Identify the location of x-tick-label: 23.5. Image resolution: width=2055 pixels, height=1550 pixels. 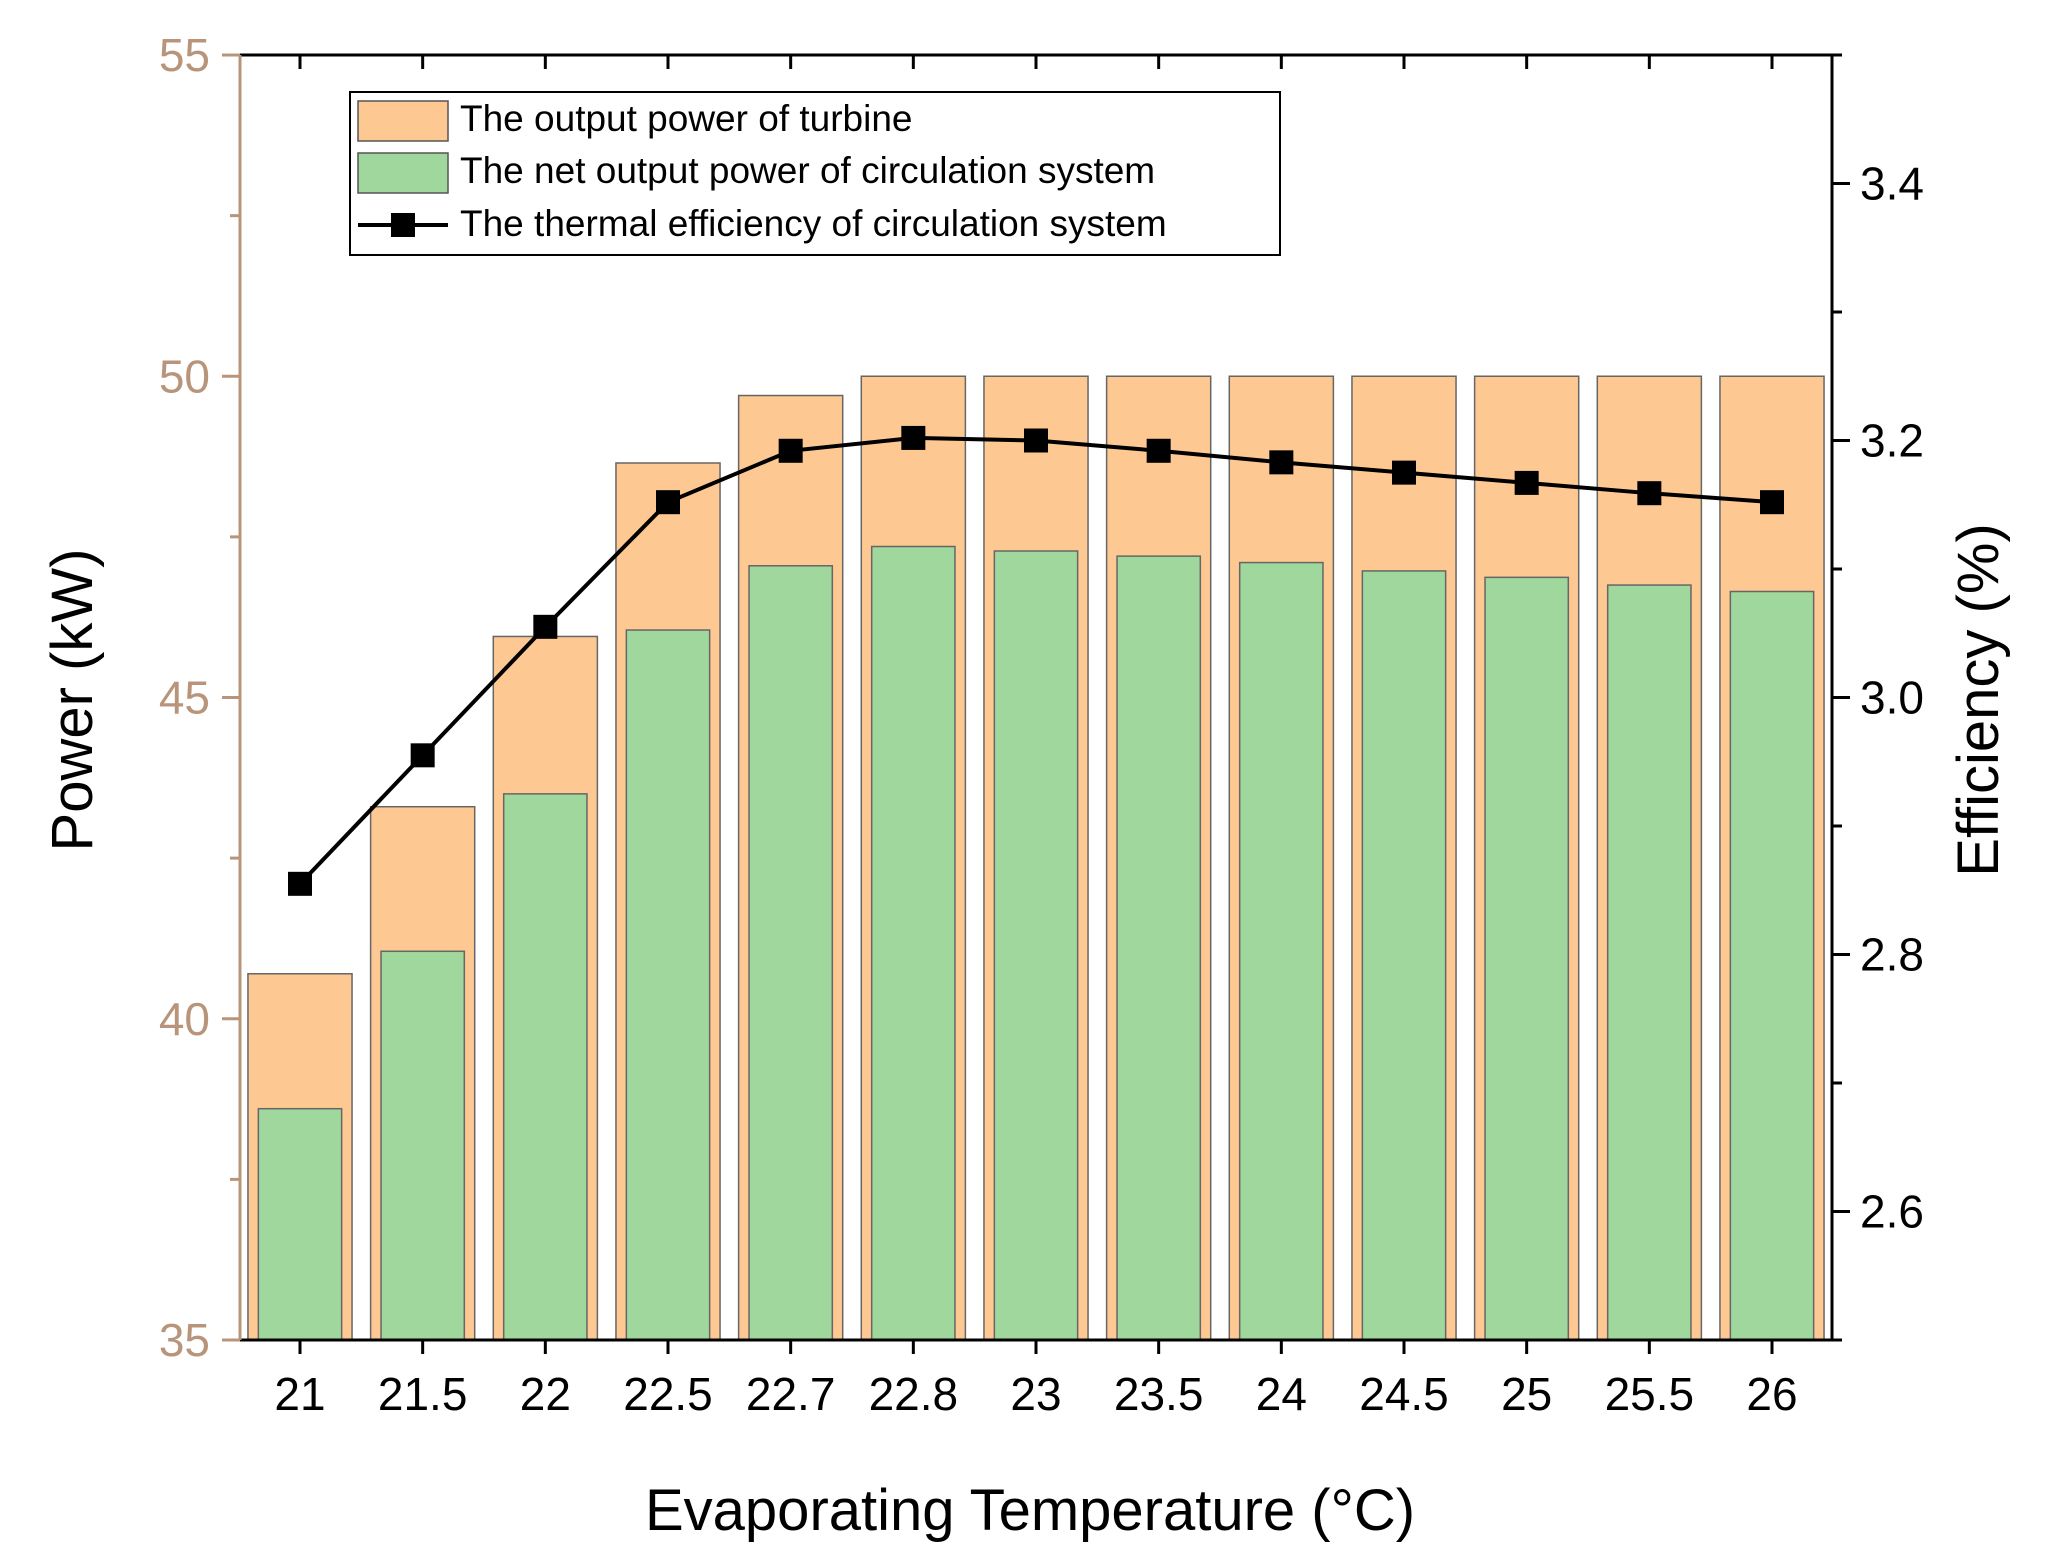
(1159, 1394).